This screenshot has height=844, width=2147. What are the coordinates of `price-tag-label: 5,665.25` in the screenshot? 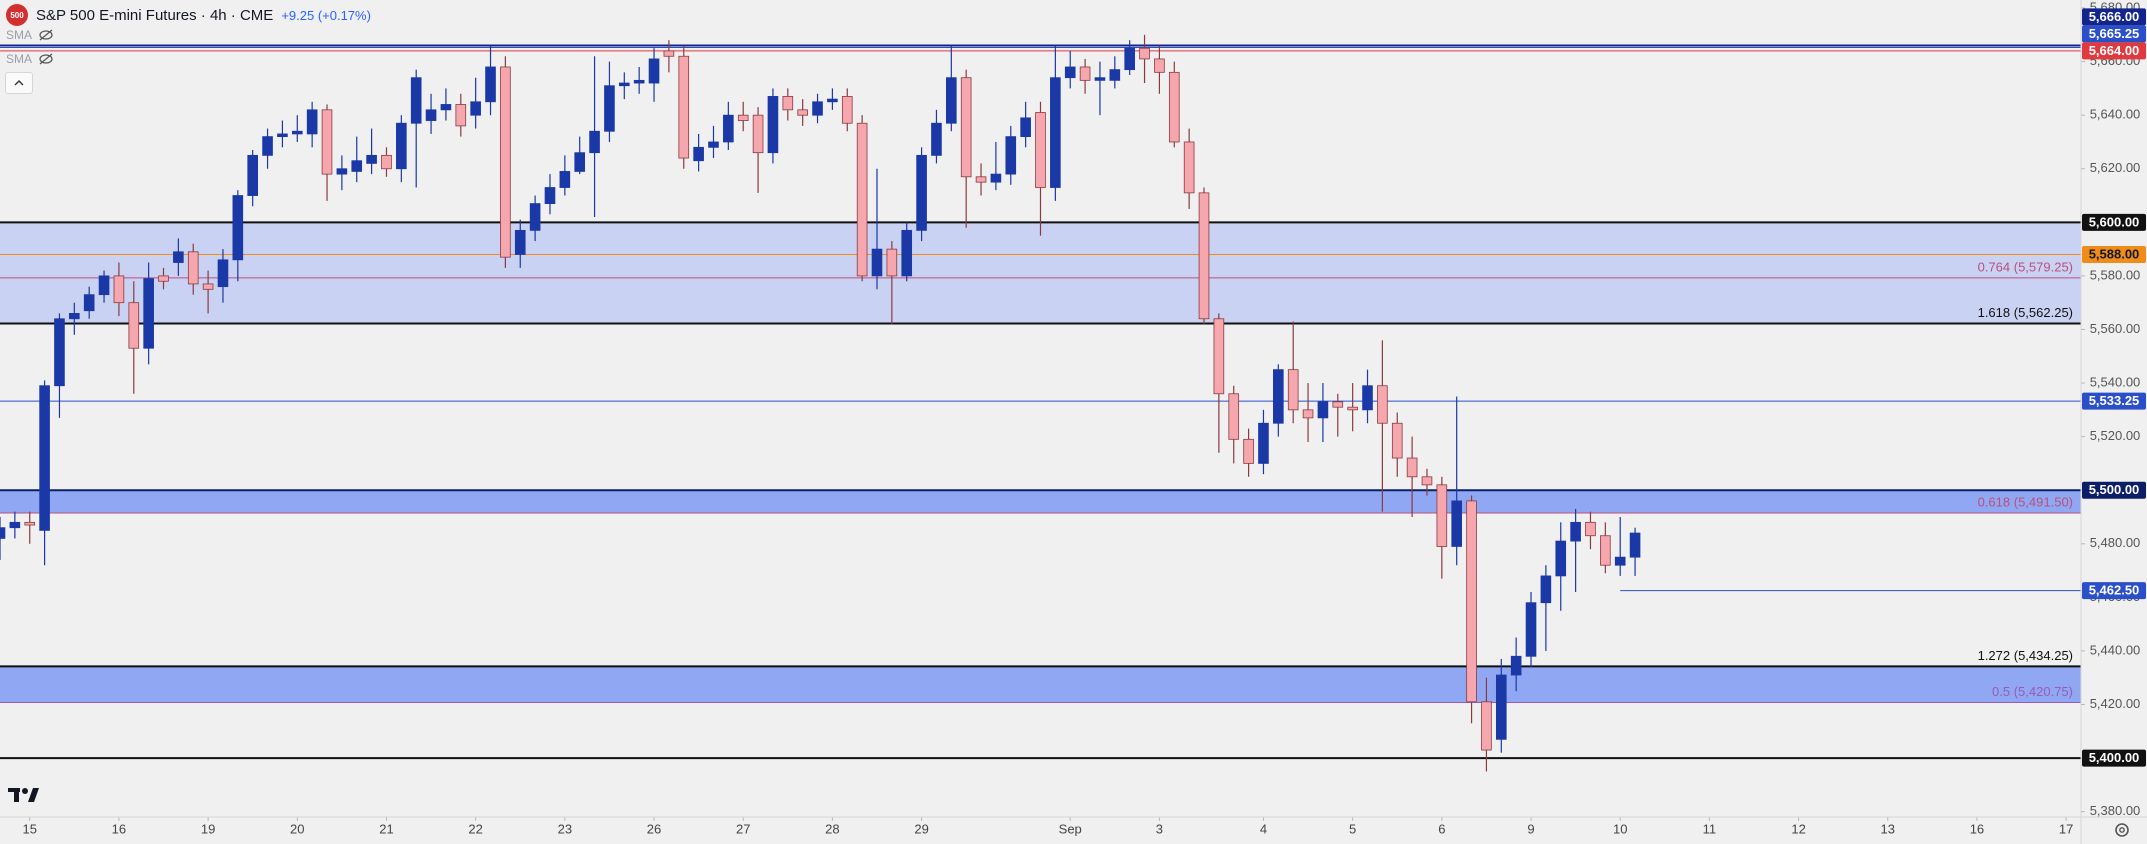 It's located at (2114, 33).